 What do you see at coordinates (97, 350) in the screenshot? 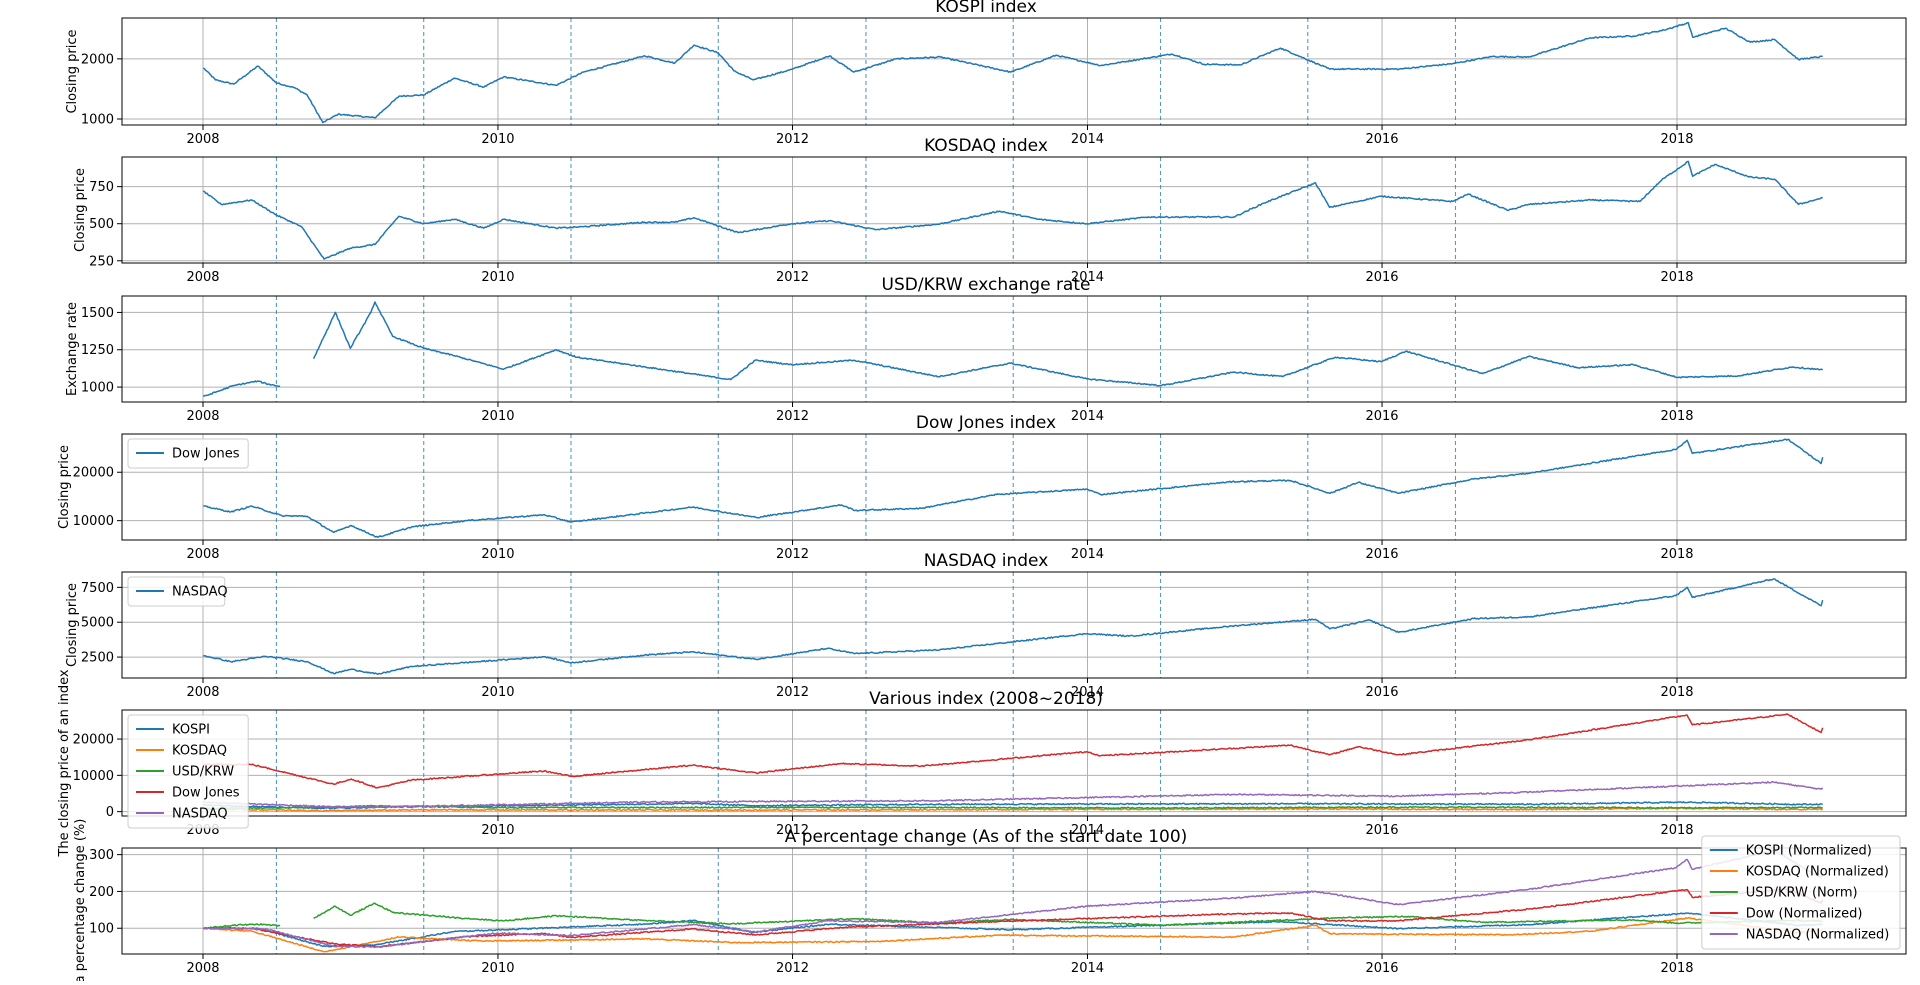
I see `y-tick-label: 1250` at bounding box center [97, 350].